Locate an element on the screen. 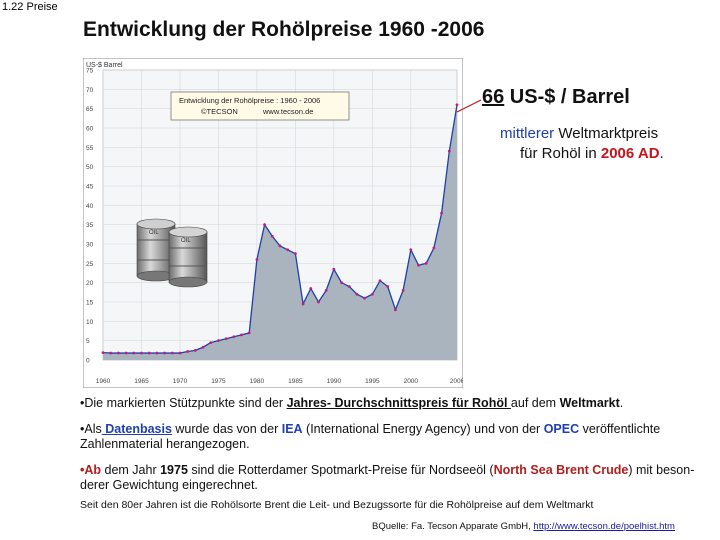  y-tick-label: 40 is located at coordinates (90, 206).